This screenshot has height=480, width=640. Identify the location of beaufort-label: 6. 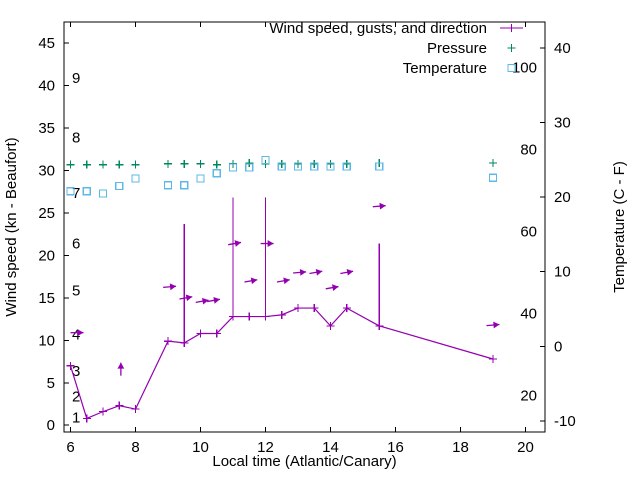
(76, 244).